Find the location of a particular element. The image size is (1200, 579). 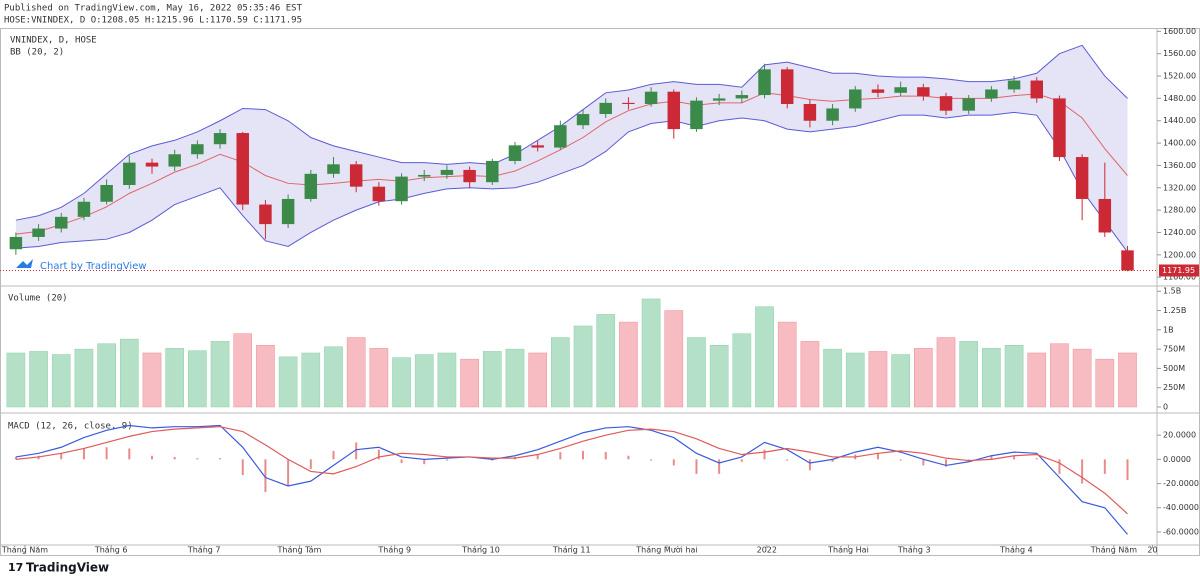

y-tick-label: 1240.00 is located at coordinates (1179, 232).